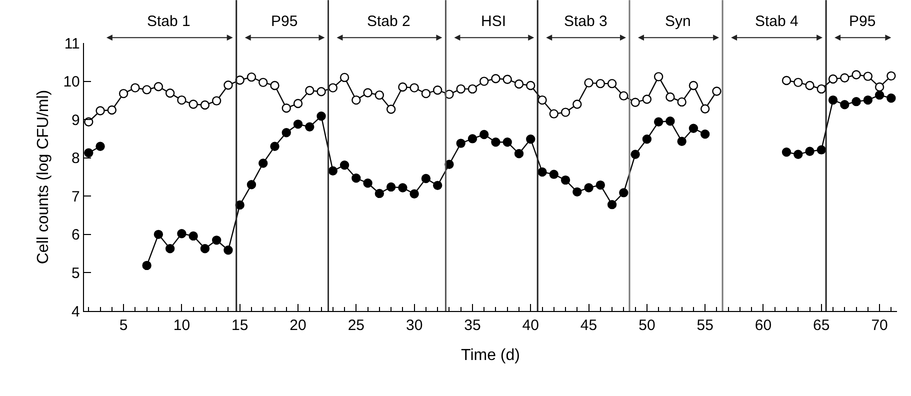 The image size is (911, 396). I want to click on x-tick-label: 25, so click(356, 325).